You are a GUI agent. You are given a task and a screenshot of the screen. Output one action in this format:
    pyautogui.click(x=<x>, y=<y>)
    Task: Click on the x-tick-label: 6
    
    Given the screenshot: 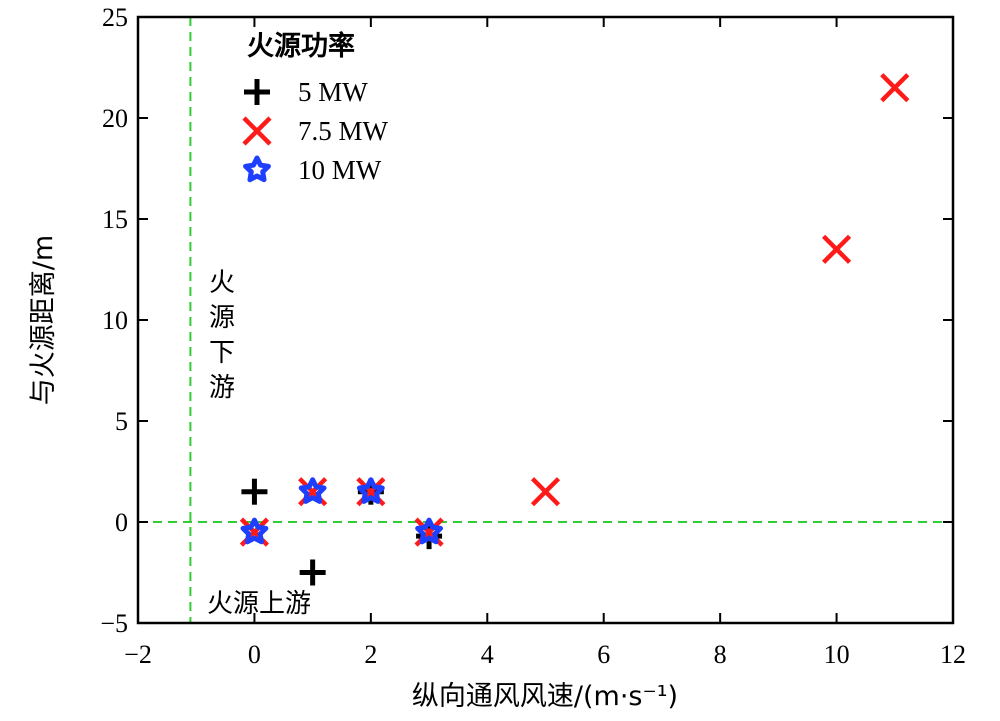 What is the action you would take?
    pyautogui.click(x=603, y=654)
    